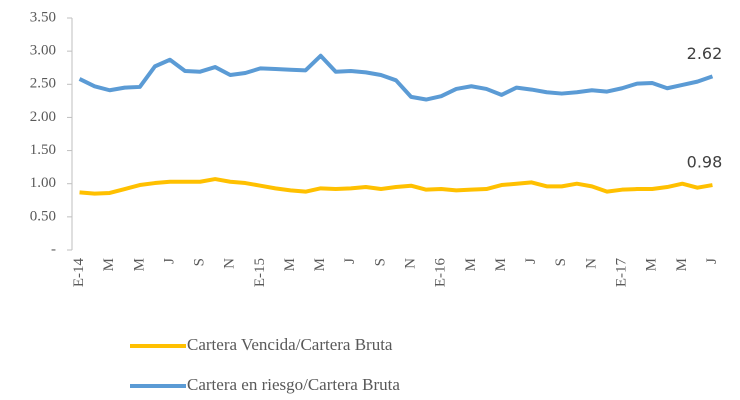 This screenshot has height=400, width=740. I want to click on data-label: 0.98, so click(705, 162).